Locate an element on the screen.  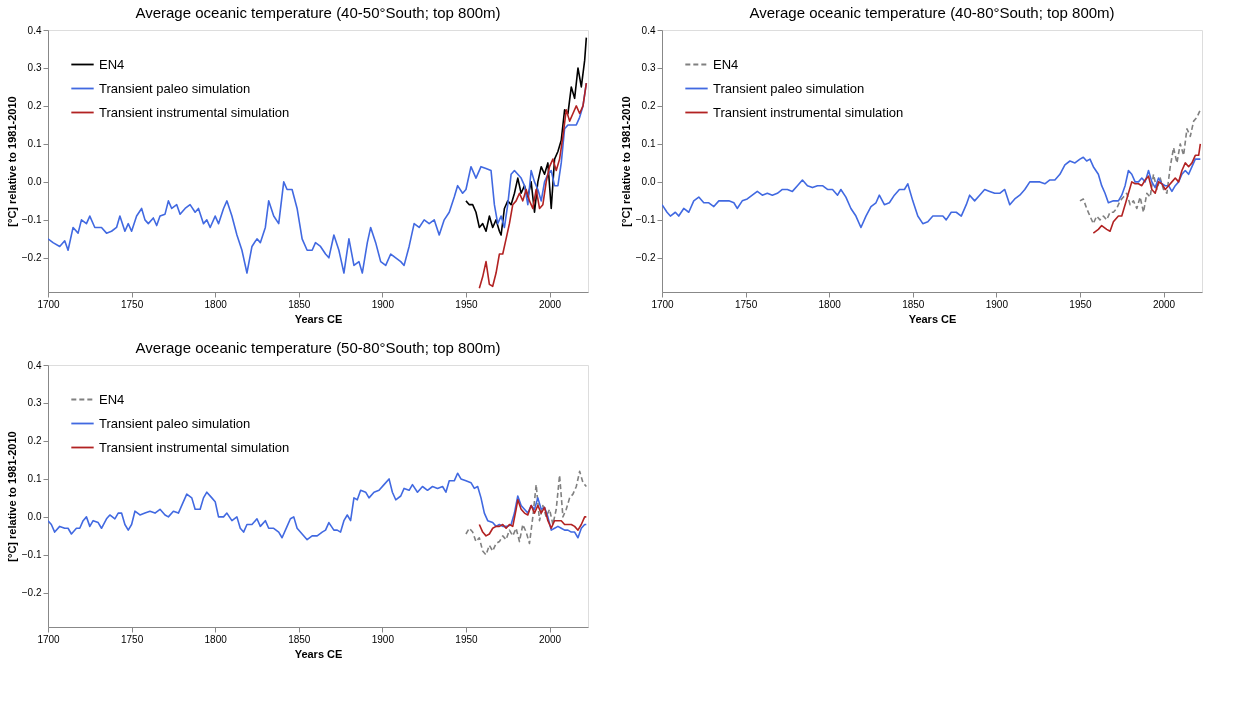
chart-title: Average oceanic temperature (50-80°South; top 800m) is located at coordinates (318, 347).